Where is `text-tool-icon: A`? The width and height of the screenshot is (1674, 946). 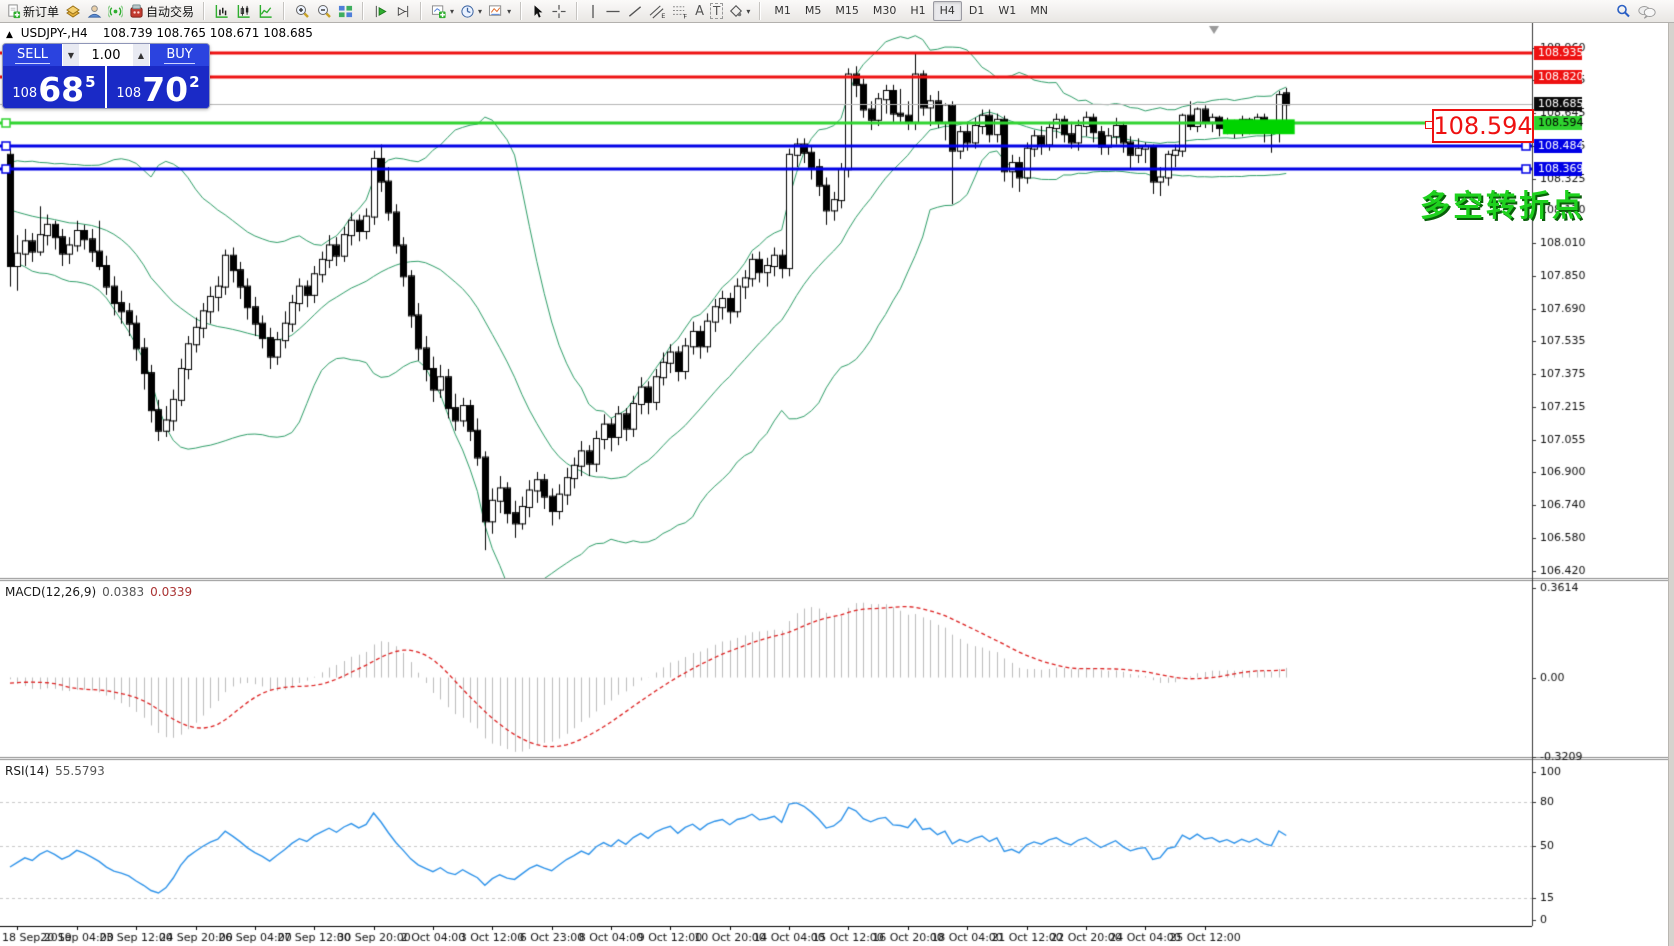 text-tool-icon: A is located at coordinates (699, 11).